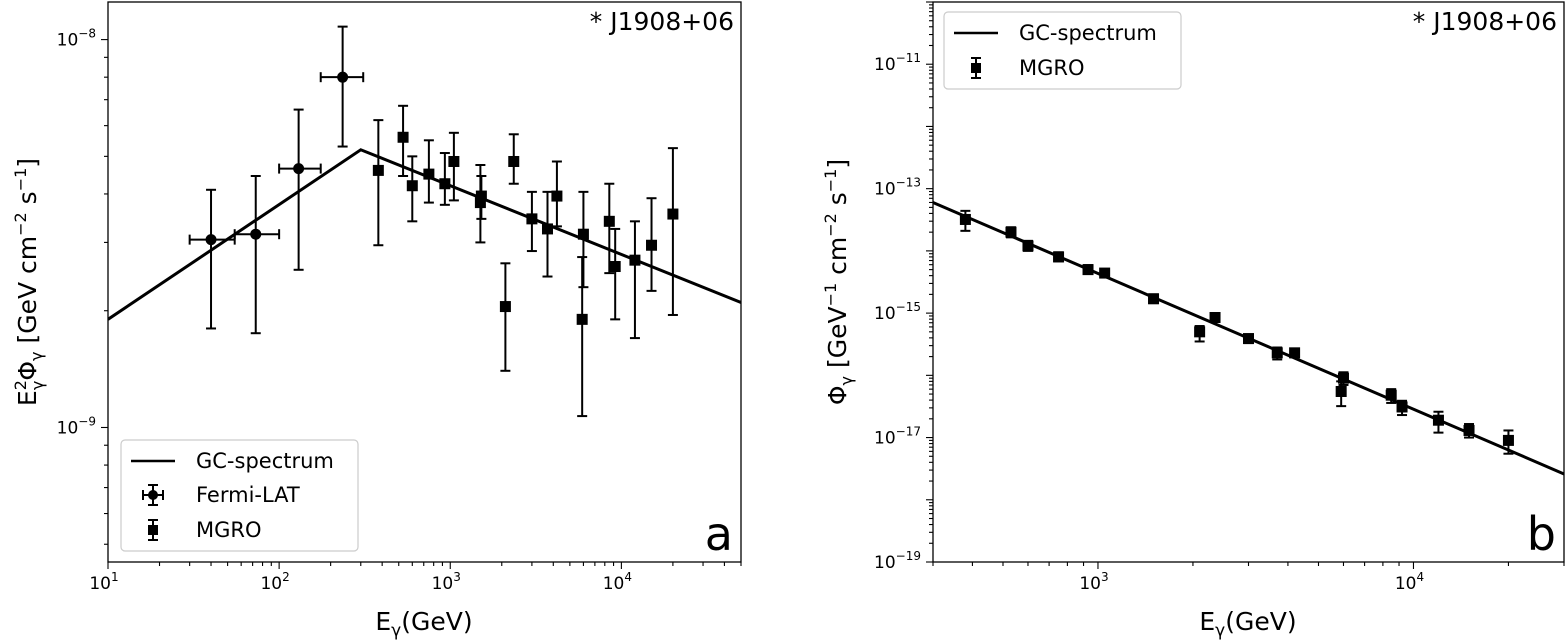 This screenshot has height=641, width=1566. Describe the element at coordinates (153, 530) in the screenshot. I see `panel-a-legend-mgro-swatch` at that location.